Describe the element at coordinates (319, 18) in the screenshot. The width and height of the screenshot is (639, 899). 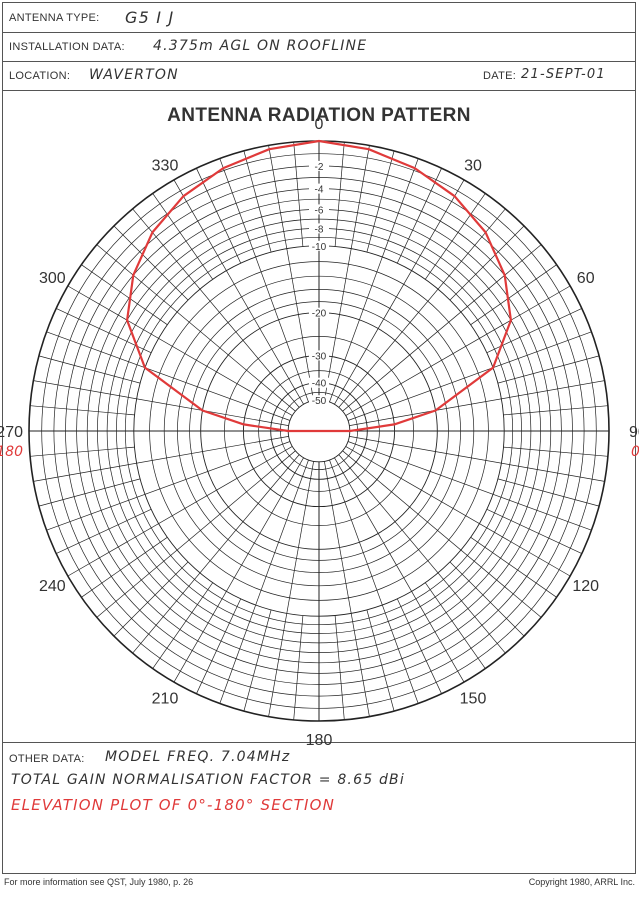
I see `antenna-type-row: ANTENNA TYPE: G5 I J` at that location.